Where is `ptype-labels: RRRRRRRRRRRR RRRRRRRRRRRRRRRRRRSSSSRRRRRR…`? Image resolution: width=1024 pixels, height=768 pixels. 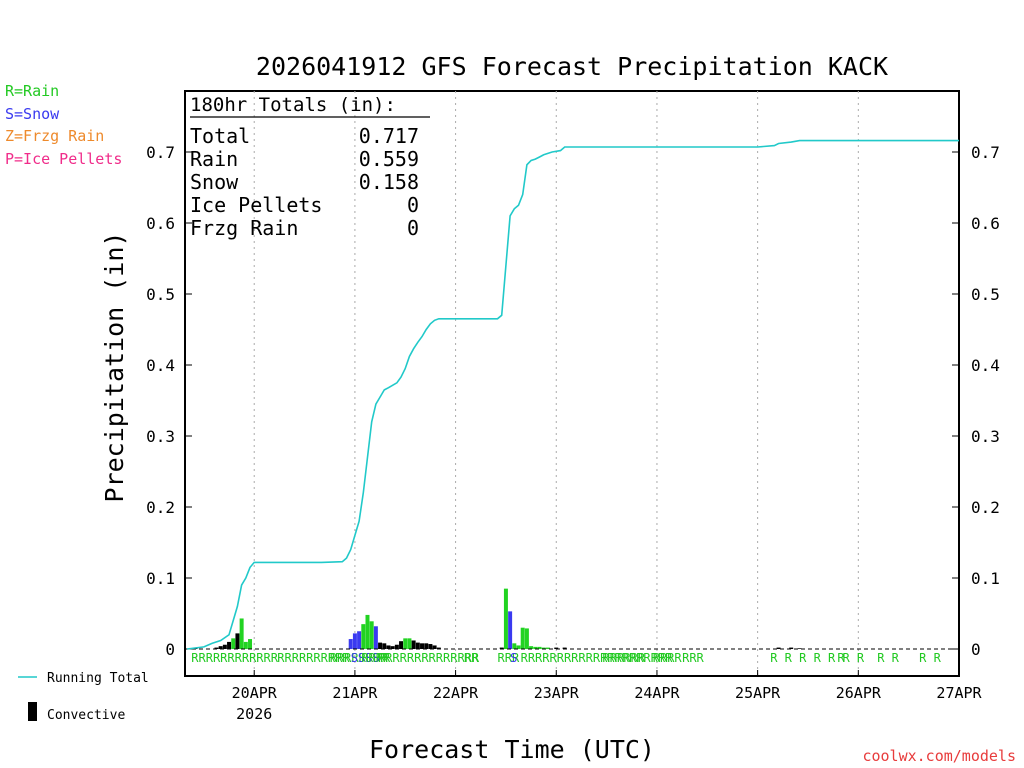
ptype-labels: RRRRRRRRRRRR RRRRRRRRRRRRRRRRRRSSSSRRRRRR… is located at coordinates (566, 658).